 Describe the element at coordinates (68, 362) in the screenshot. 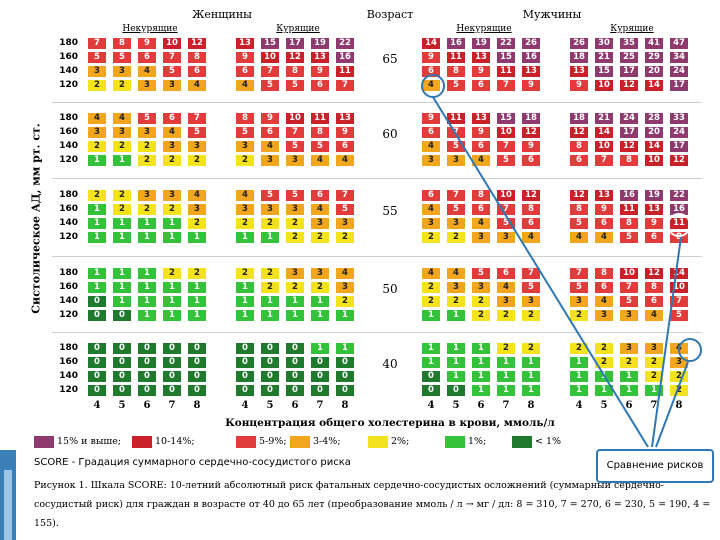

I see `bp-label: 160` at that location.